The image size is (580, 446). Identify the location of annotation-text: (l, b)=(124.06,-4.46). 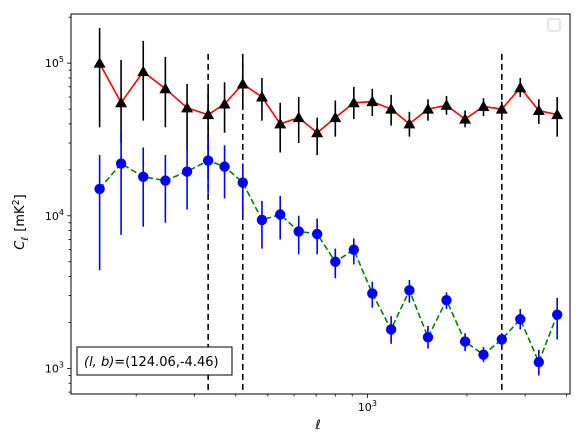
(151, 362).